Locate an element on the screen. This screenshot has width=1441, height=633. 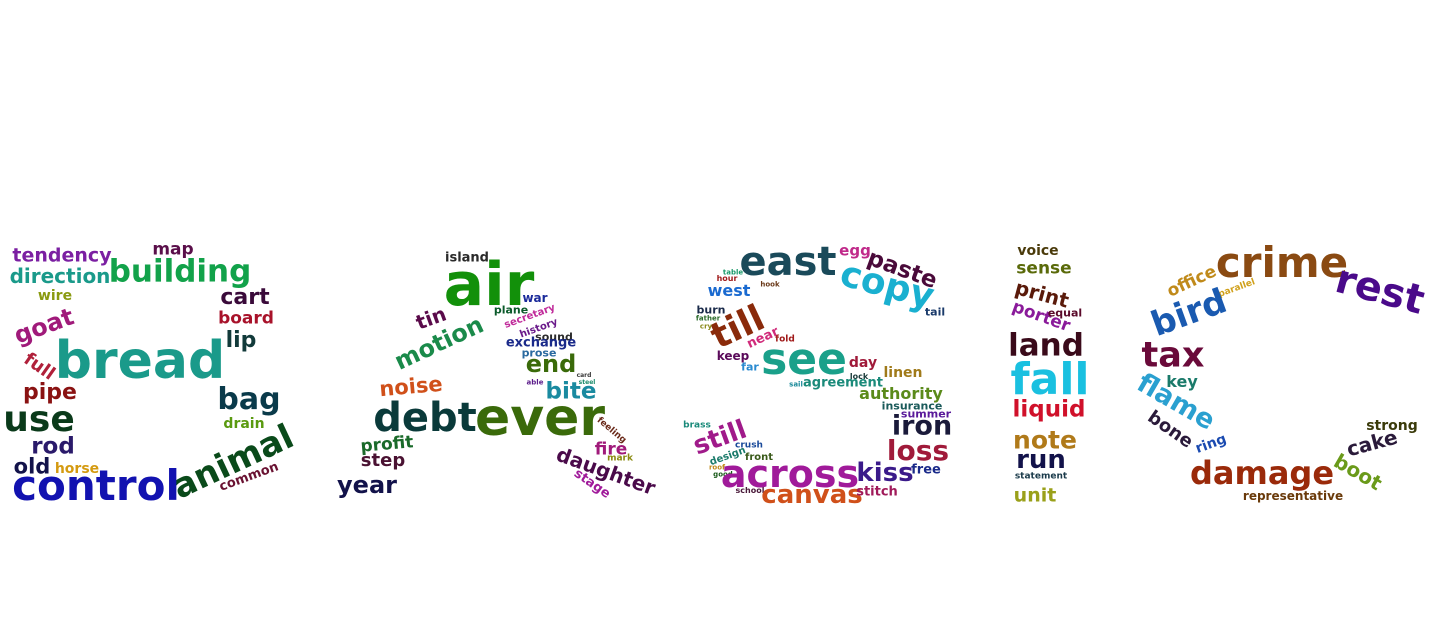
cloud-word-drain: drain is located at coordinates (244, 424).